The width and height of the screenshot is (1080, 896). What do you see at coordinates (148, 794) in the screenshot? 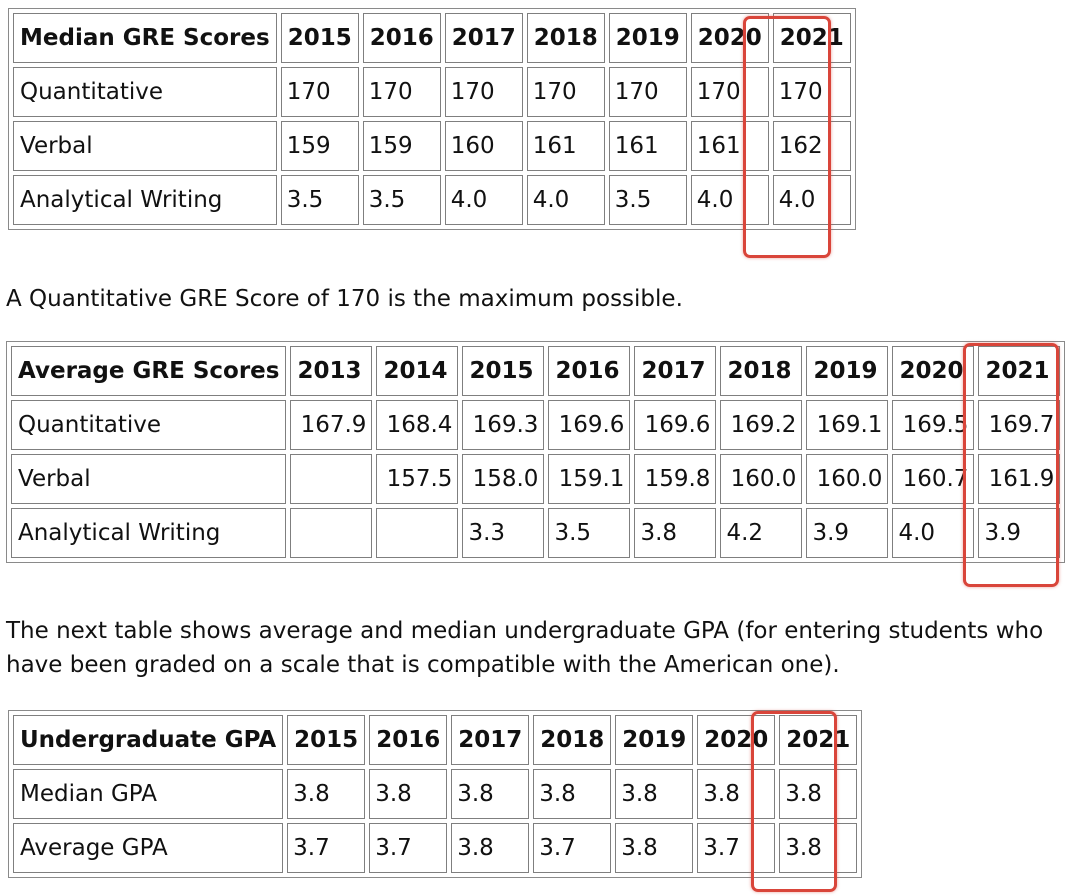
I see `row-label: Median GPA` at bounding box center [148, 794].